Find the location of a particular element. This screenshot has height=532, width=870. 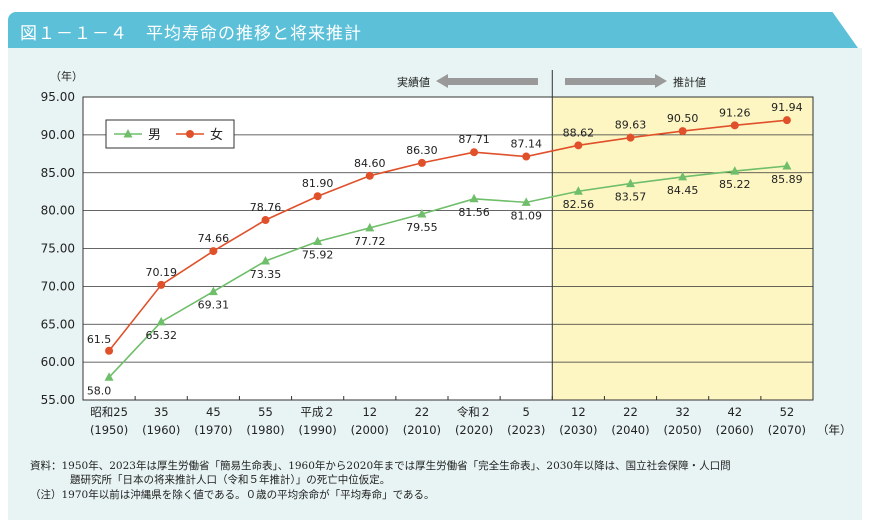

x-tick-year: (1970) is located at coordinates (213, 430).